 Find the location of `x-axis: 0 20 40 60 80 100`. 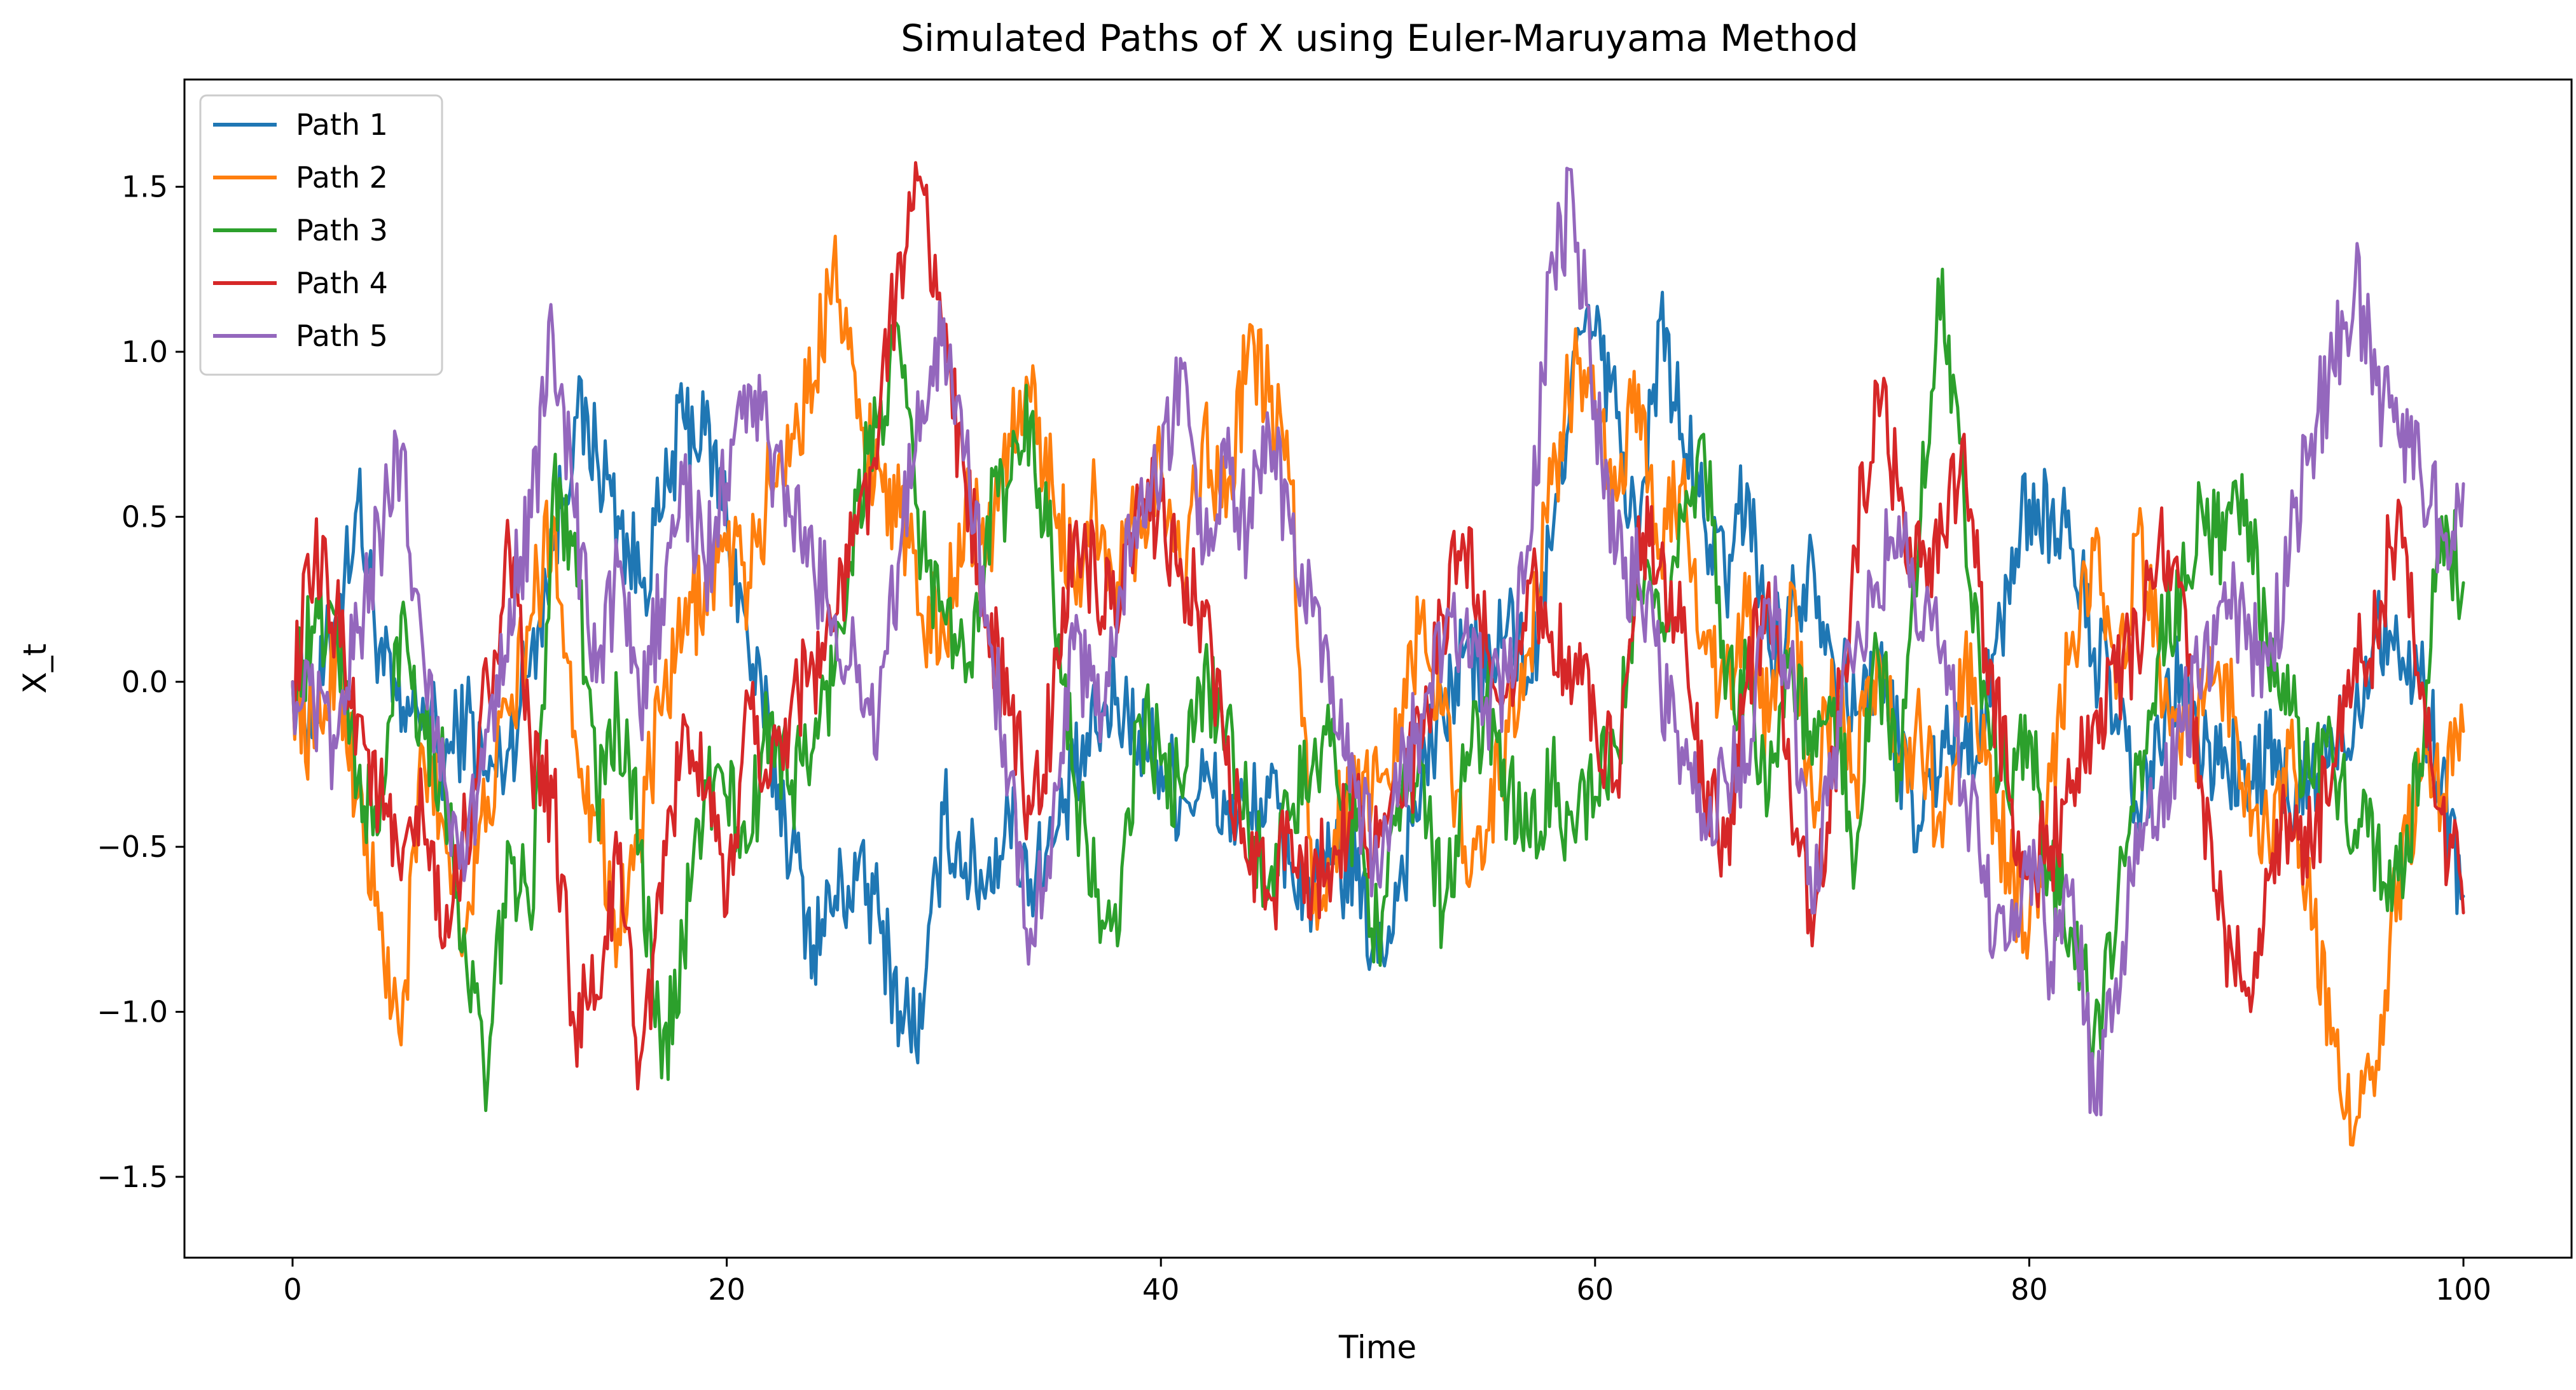

x-axis: 0 20 40 60 80 100 is located at coordinates (1387, 1282).